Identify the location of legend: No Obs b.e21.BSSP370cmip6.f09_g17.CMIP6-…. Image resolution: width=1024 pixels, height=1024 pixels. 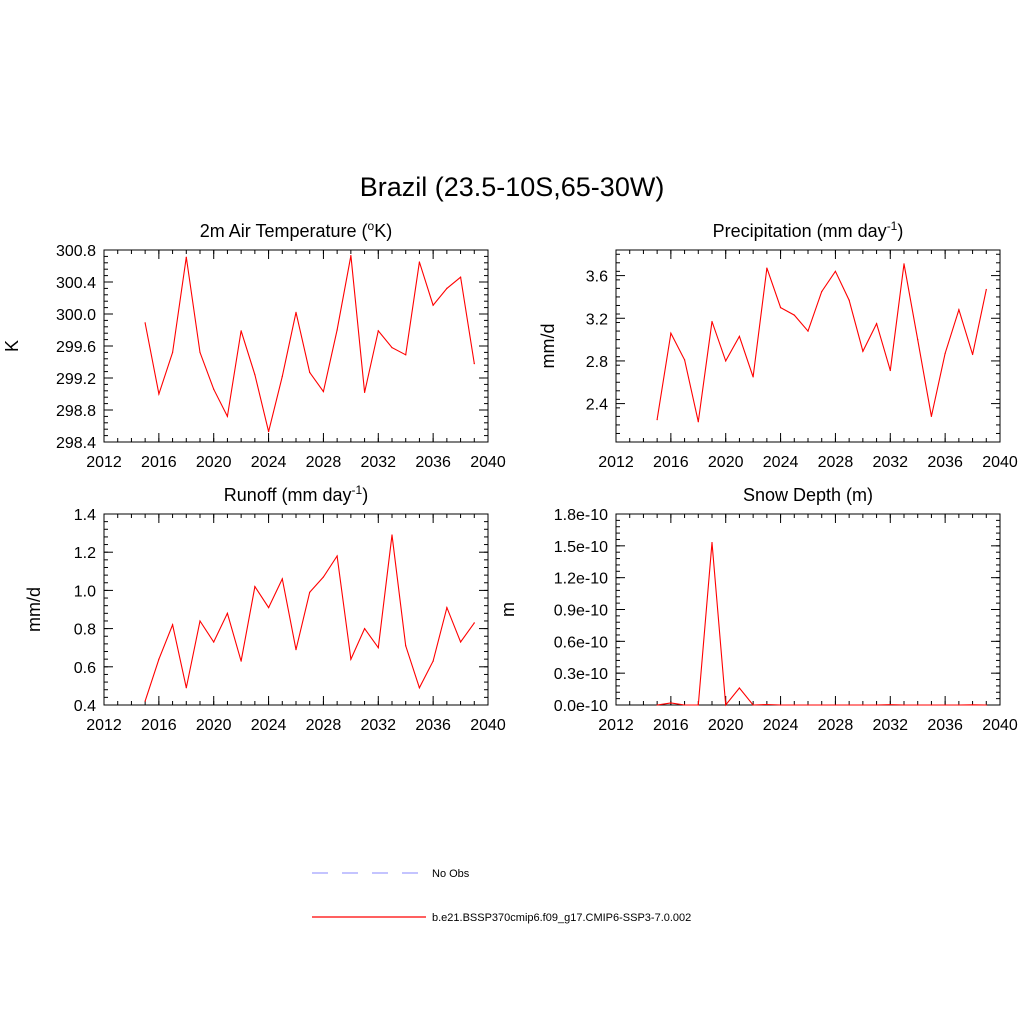
(501, 896).